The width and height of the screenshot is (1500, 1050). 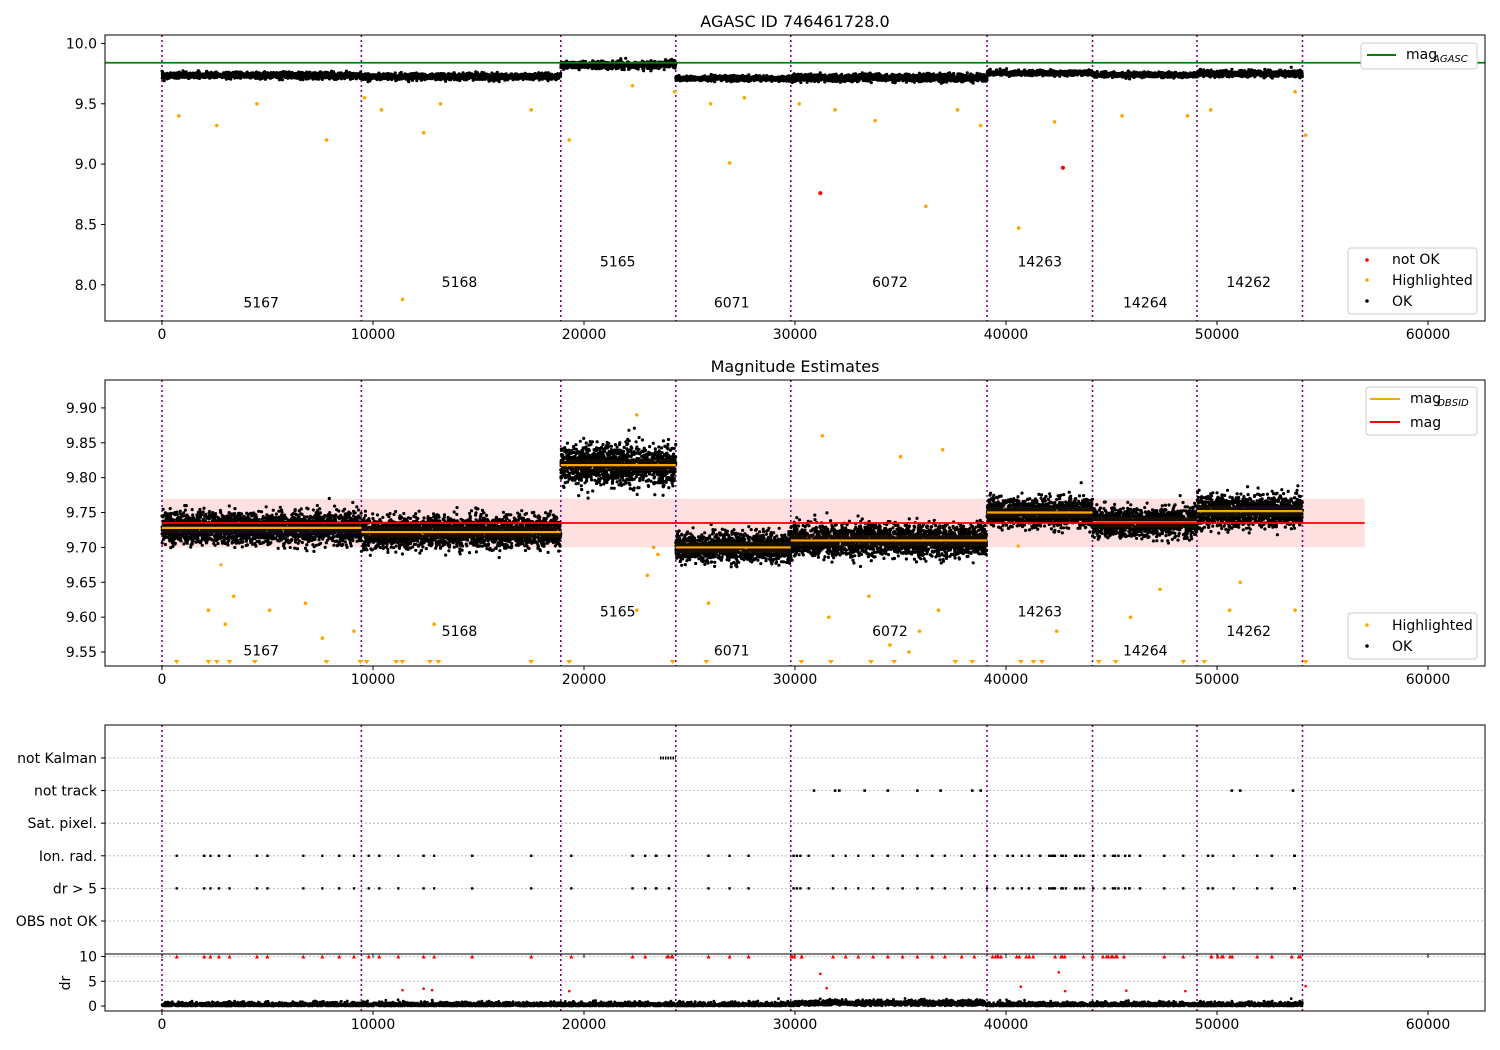 What do you see at coordinates (795, 335) in the screenshot?
I see `x-tick-label: 30000` at bounding box center [795, 335].